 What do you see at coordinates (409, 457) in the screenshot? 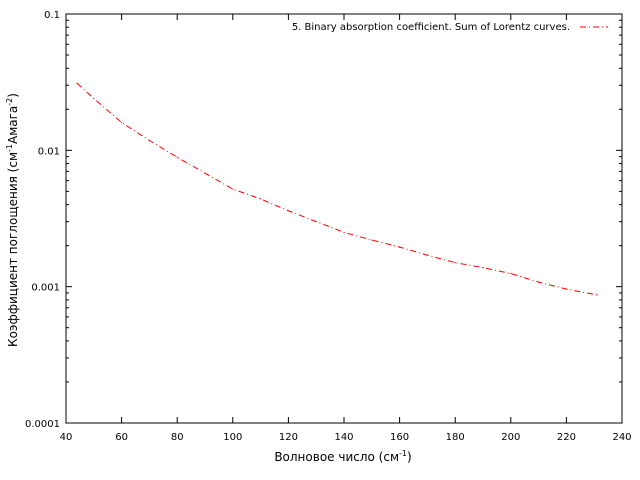
I see `x-axis-title-tail: )` at bounding box center [409, 457].